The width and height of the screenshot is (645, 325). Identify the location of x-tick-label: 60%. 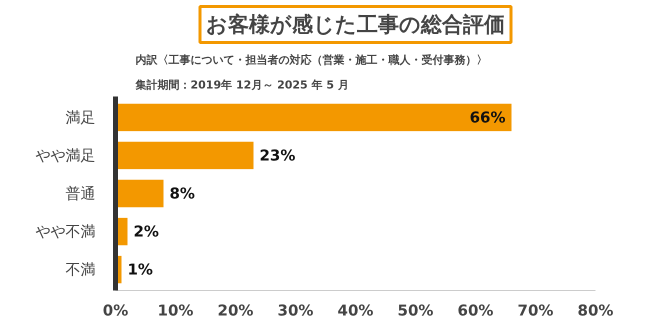
(476, 311).